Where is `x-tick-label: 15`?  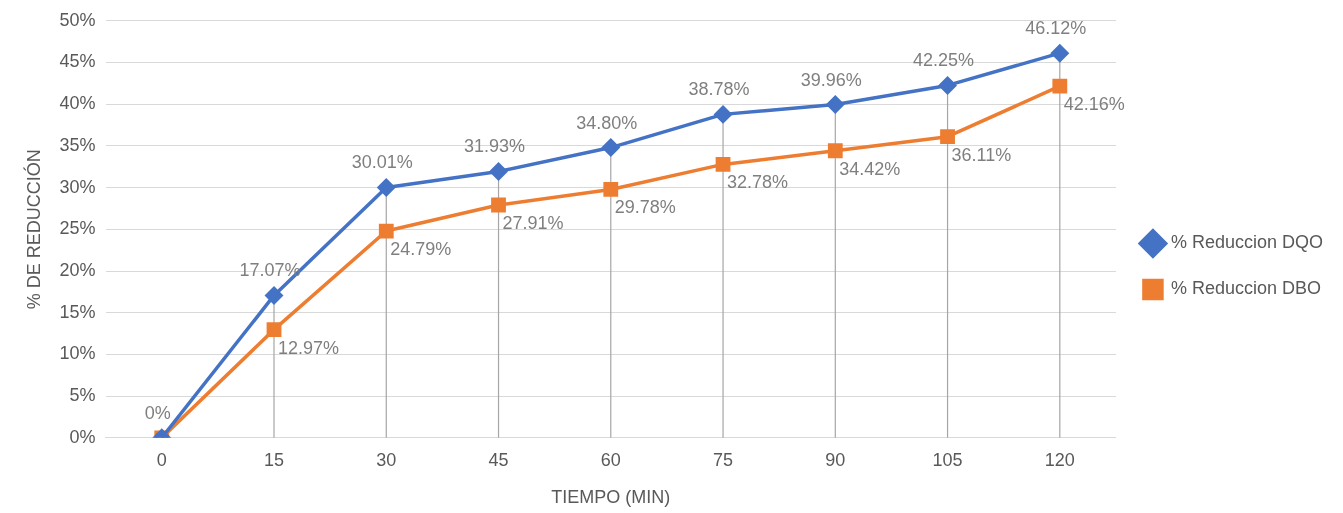
x-tick-label: 15 is located at coordinates (274, 459).